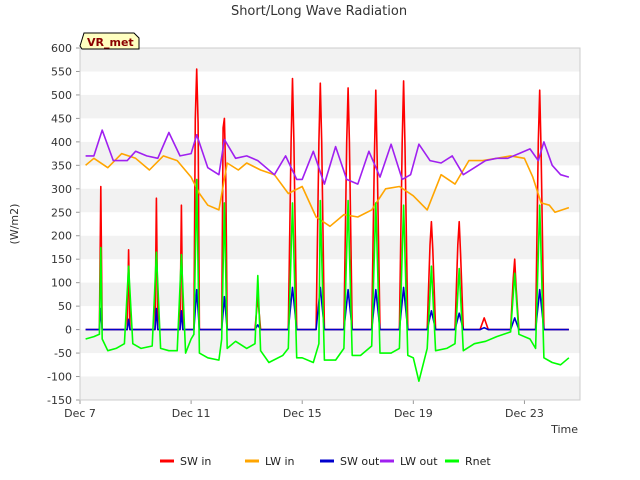 The image size is (640, 480). Describe the element at coordinates (59, 400) in the screenshot. I see `y-tick-label: -150` at that location.